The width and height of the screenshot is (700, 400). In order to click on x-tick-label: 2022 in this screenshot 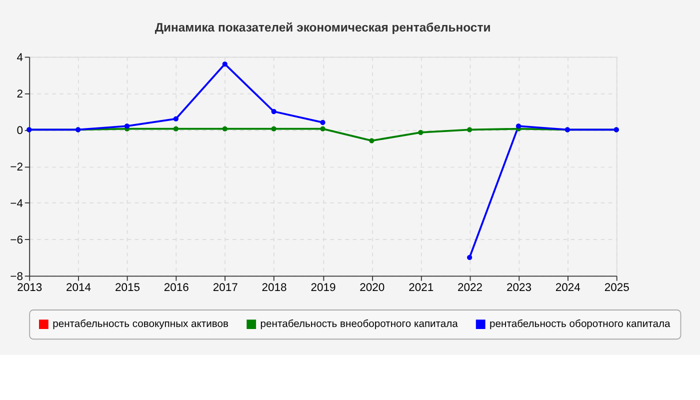, I will do `click(470, 288)`.